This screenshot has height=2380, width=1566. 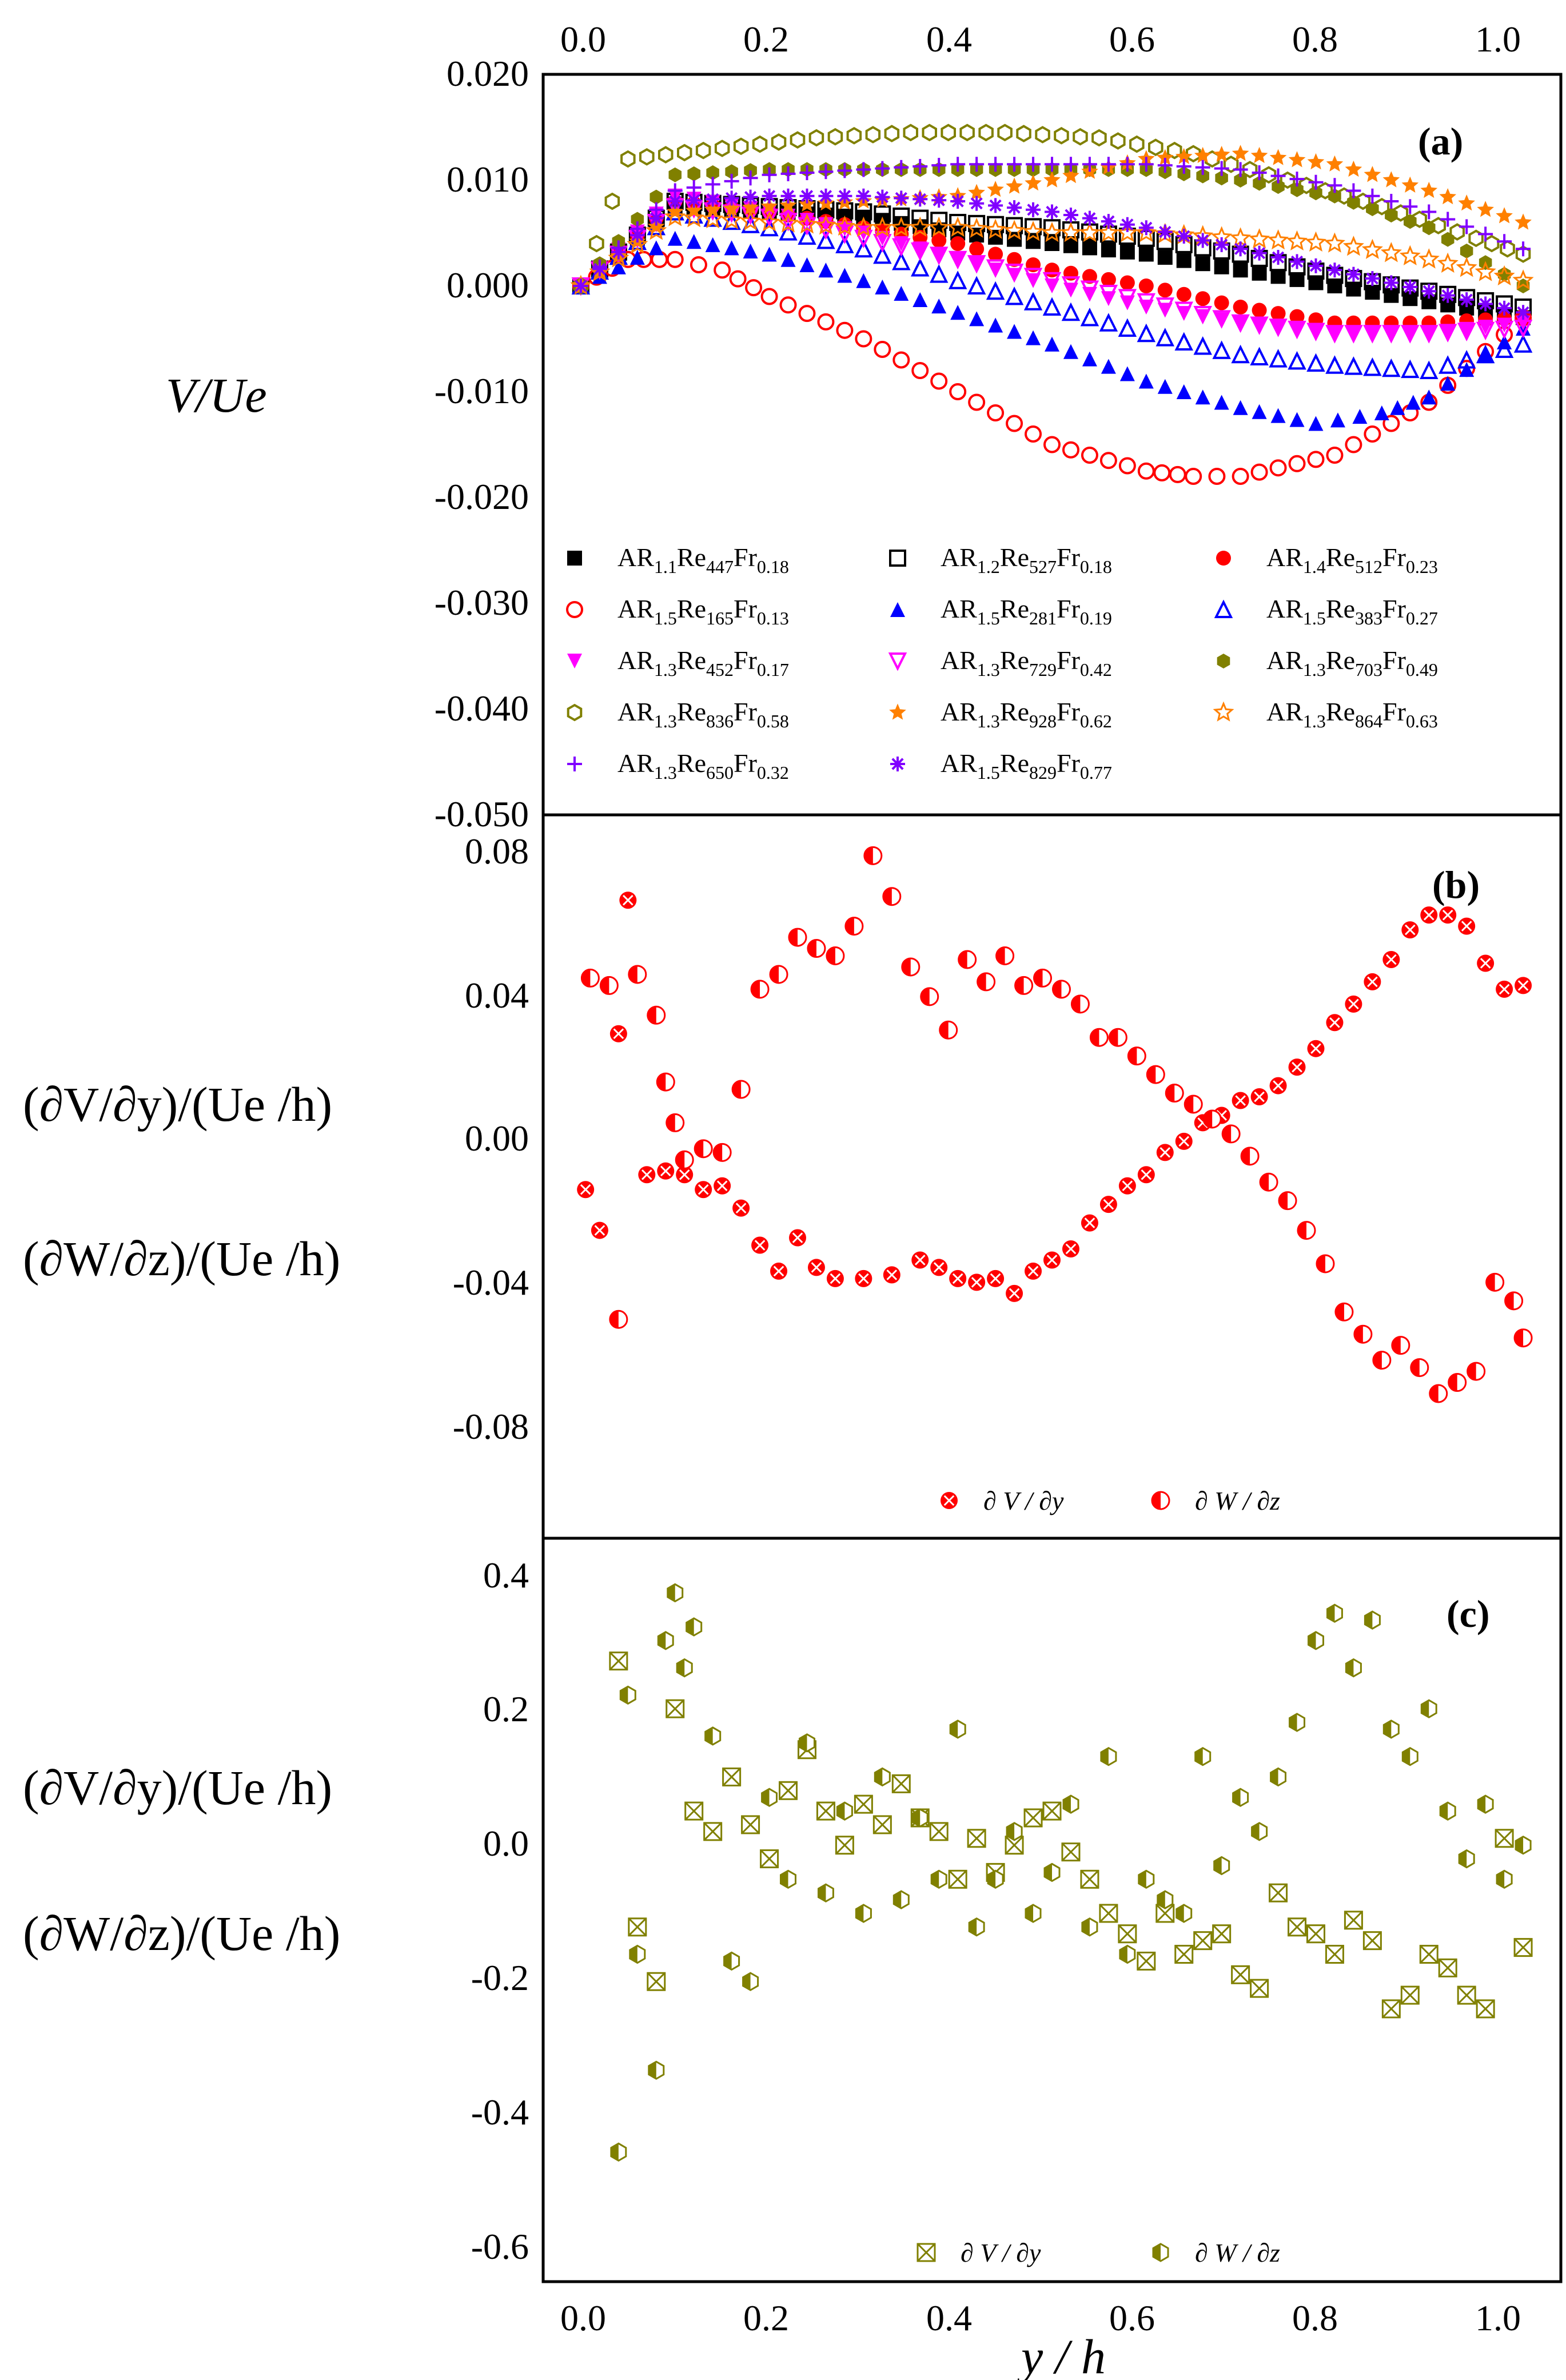 What do you see at coordinates (703, 663) in the screenshot?
I see `legend-label: AR1.3Re452Fr0.17` at bounding box center [703, 663].